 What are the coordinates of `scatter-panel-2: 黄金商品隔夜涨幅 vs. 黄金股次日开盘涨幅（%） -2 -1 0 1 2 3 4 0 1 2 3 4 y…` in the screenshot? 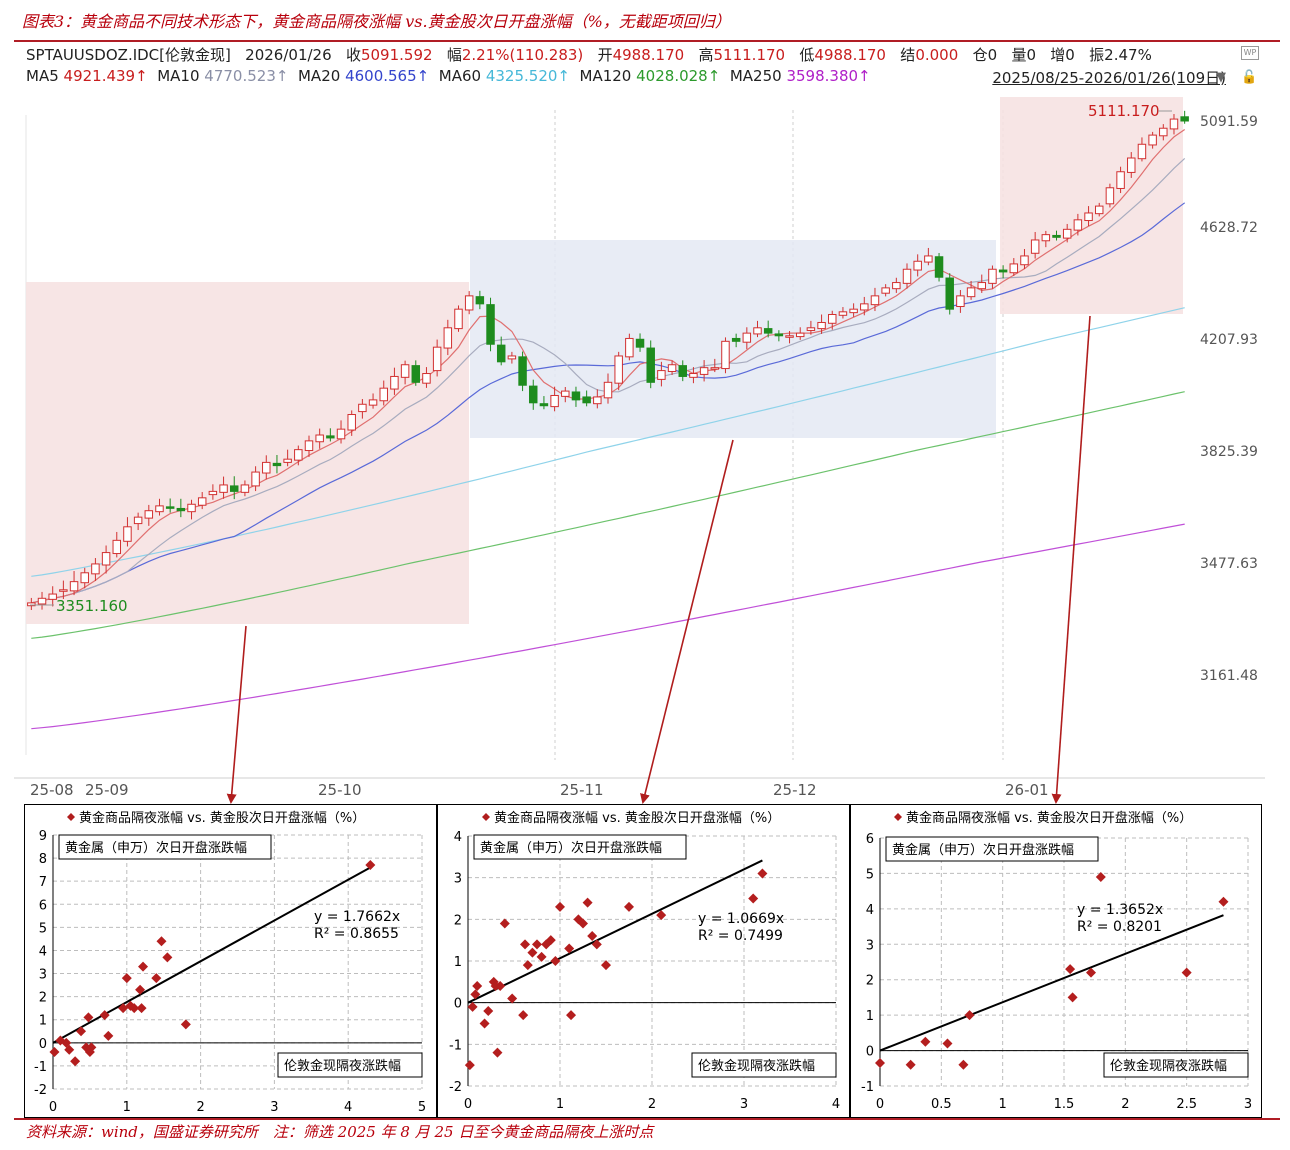 It's located at (643, 961).